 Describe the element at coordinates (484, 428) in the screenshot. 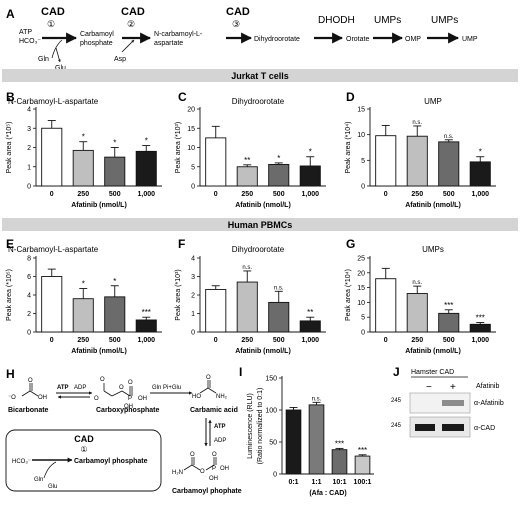

I see `blot-label-cad: α-CAD` at that location.